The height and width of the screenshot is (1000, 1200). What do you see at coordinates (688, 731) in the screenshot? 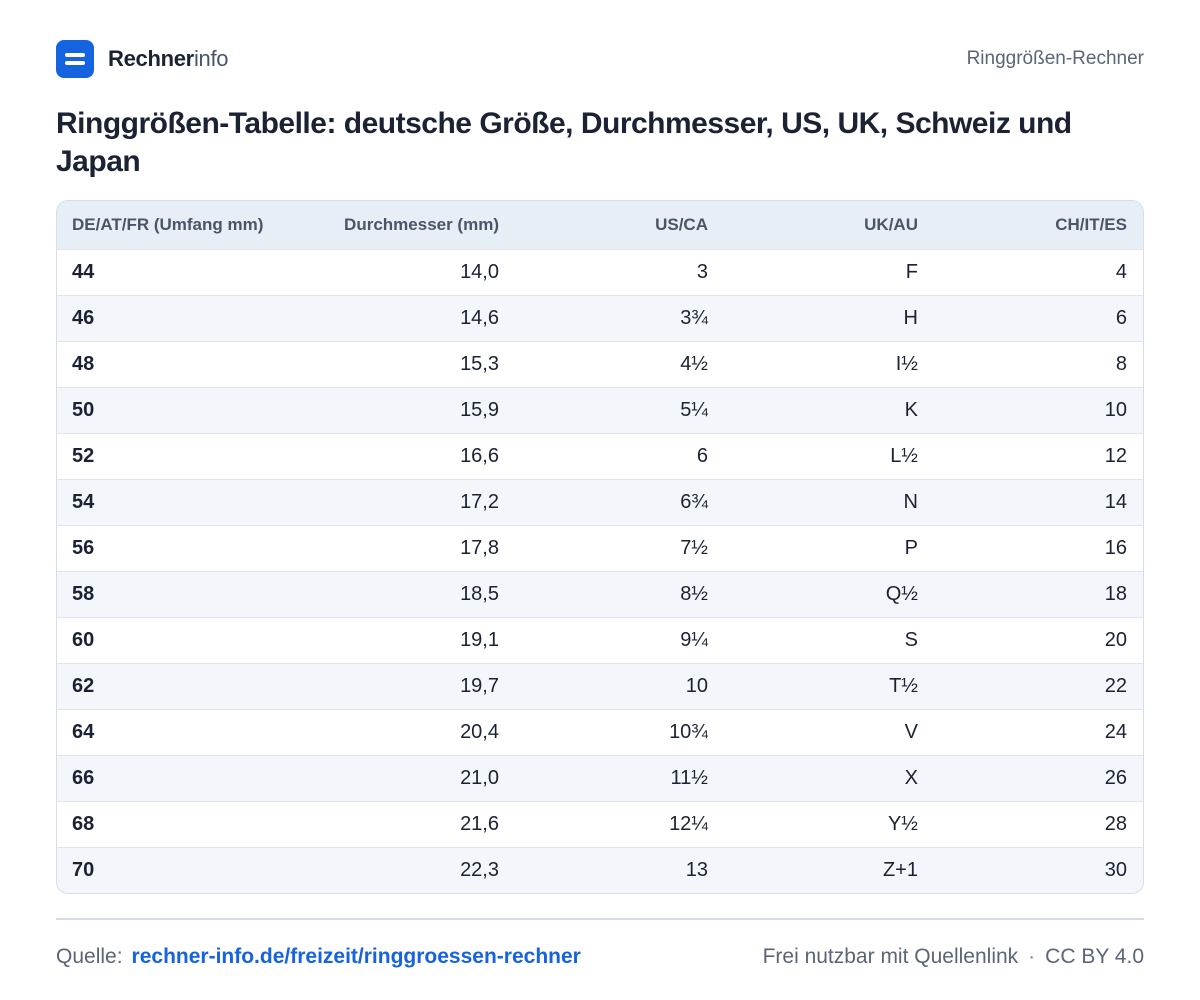
I see `us-size-cell: 10¾` at bounding box center [688, 731].